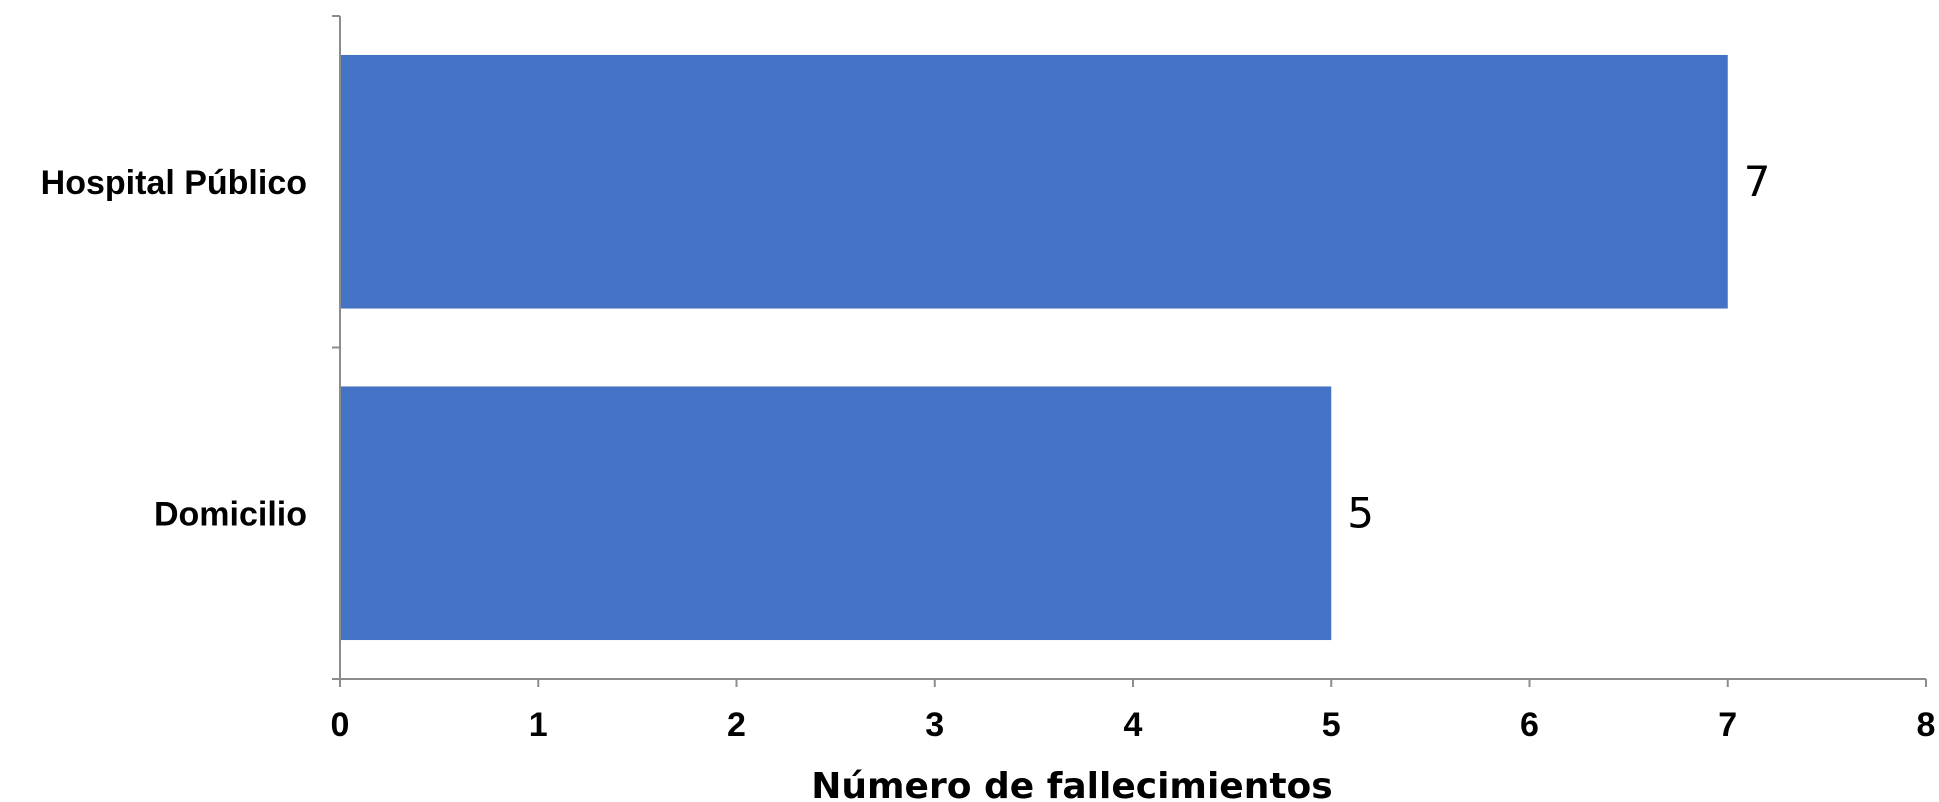 The image size is (1939, 802). Describe the element at coordinates (230, 514) in the screenshot. I see `category-label: Domicilio` at that location.